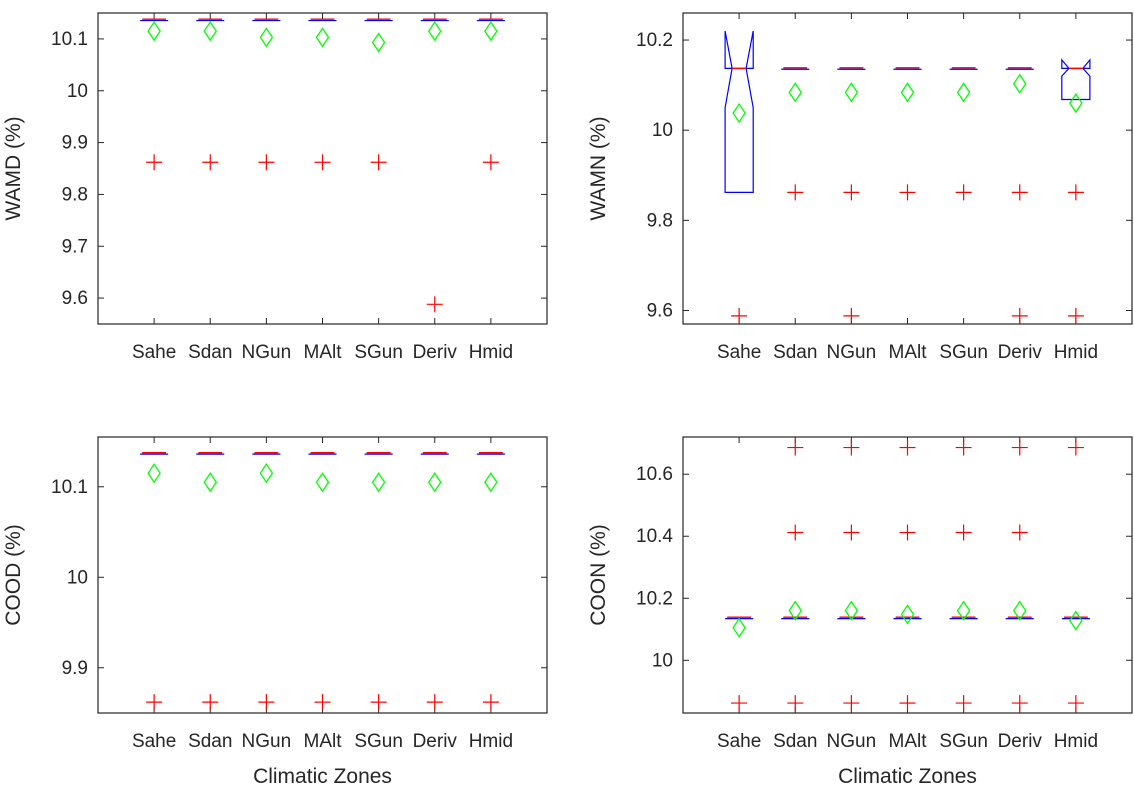 The height and width of the screenshot is (788, 1134). What do you see at coordinates (963, 92) in the screenshot?
I see `wamn-mean-sgun` at bounding box center [963, 92].